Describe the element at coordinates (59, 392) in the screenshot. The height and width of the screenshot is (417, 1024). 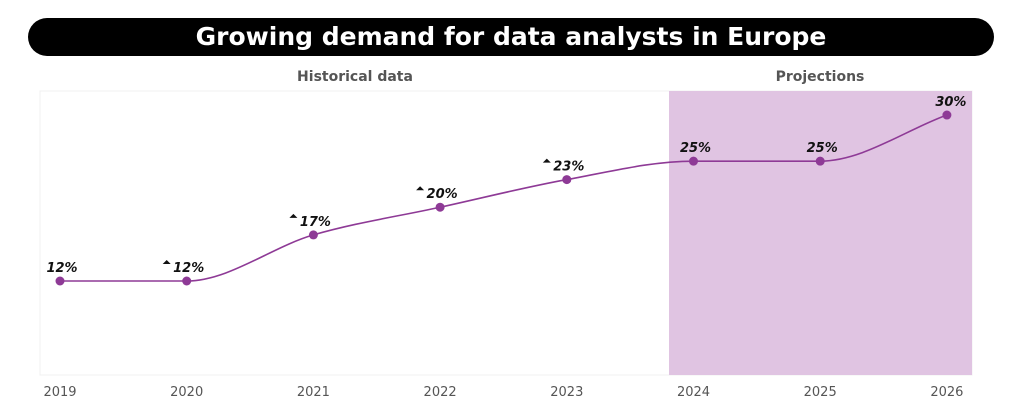
I see `x-tick-label: 2019` at that location.